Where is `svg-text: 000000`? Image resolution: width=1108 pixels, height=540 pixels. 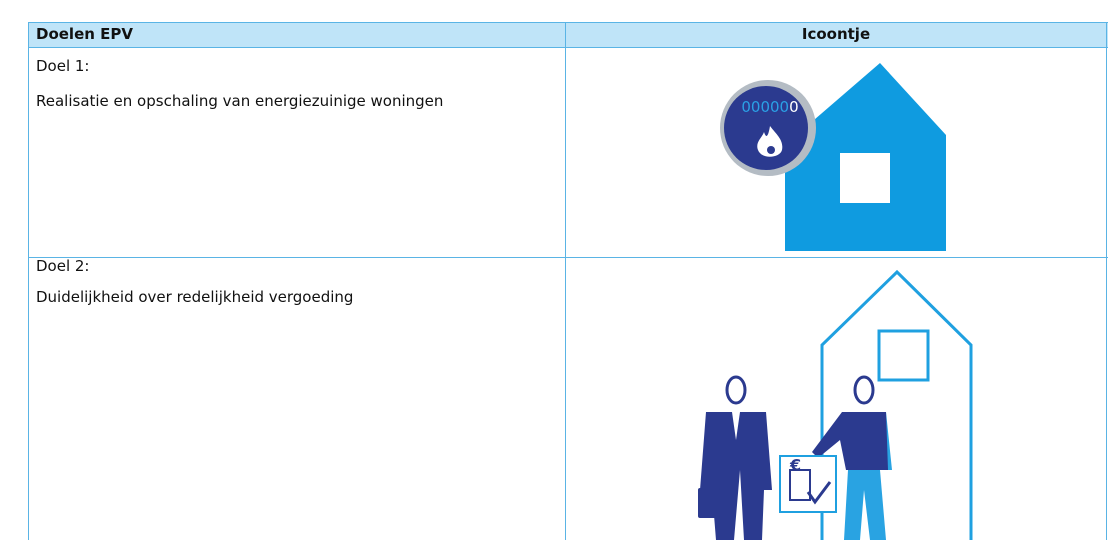
svg-text: 000000 is located at coordinates (769, 107).